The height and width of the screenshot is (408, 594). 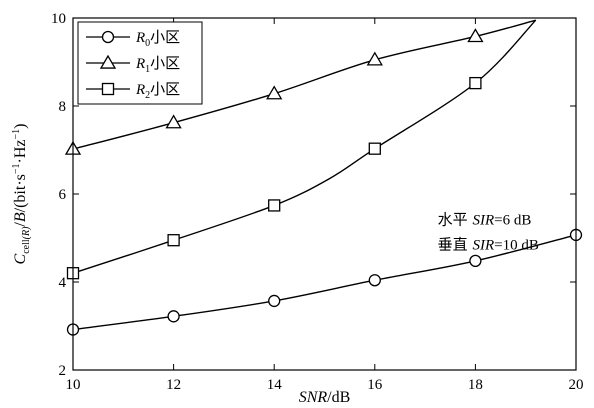 I want to click on legend-marker-square, so click(x=108, y=89).